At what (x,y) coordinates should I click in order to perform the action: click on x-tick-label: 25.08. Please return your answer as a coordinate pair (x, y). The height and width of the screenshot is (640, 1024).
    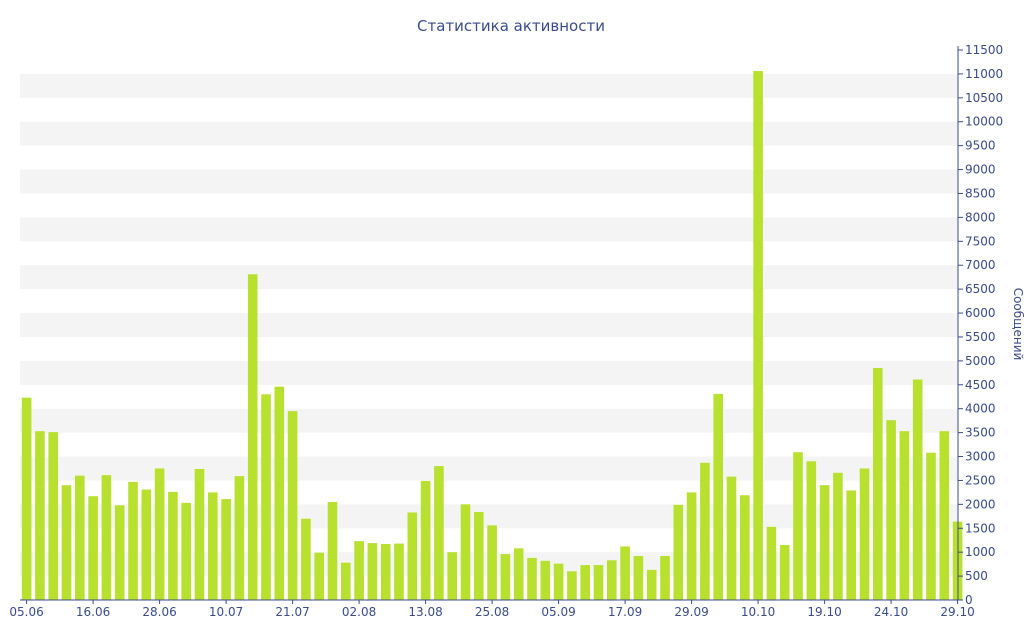
    Looking at the image, I should click on (492, 612).